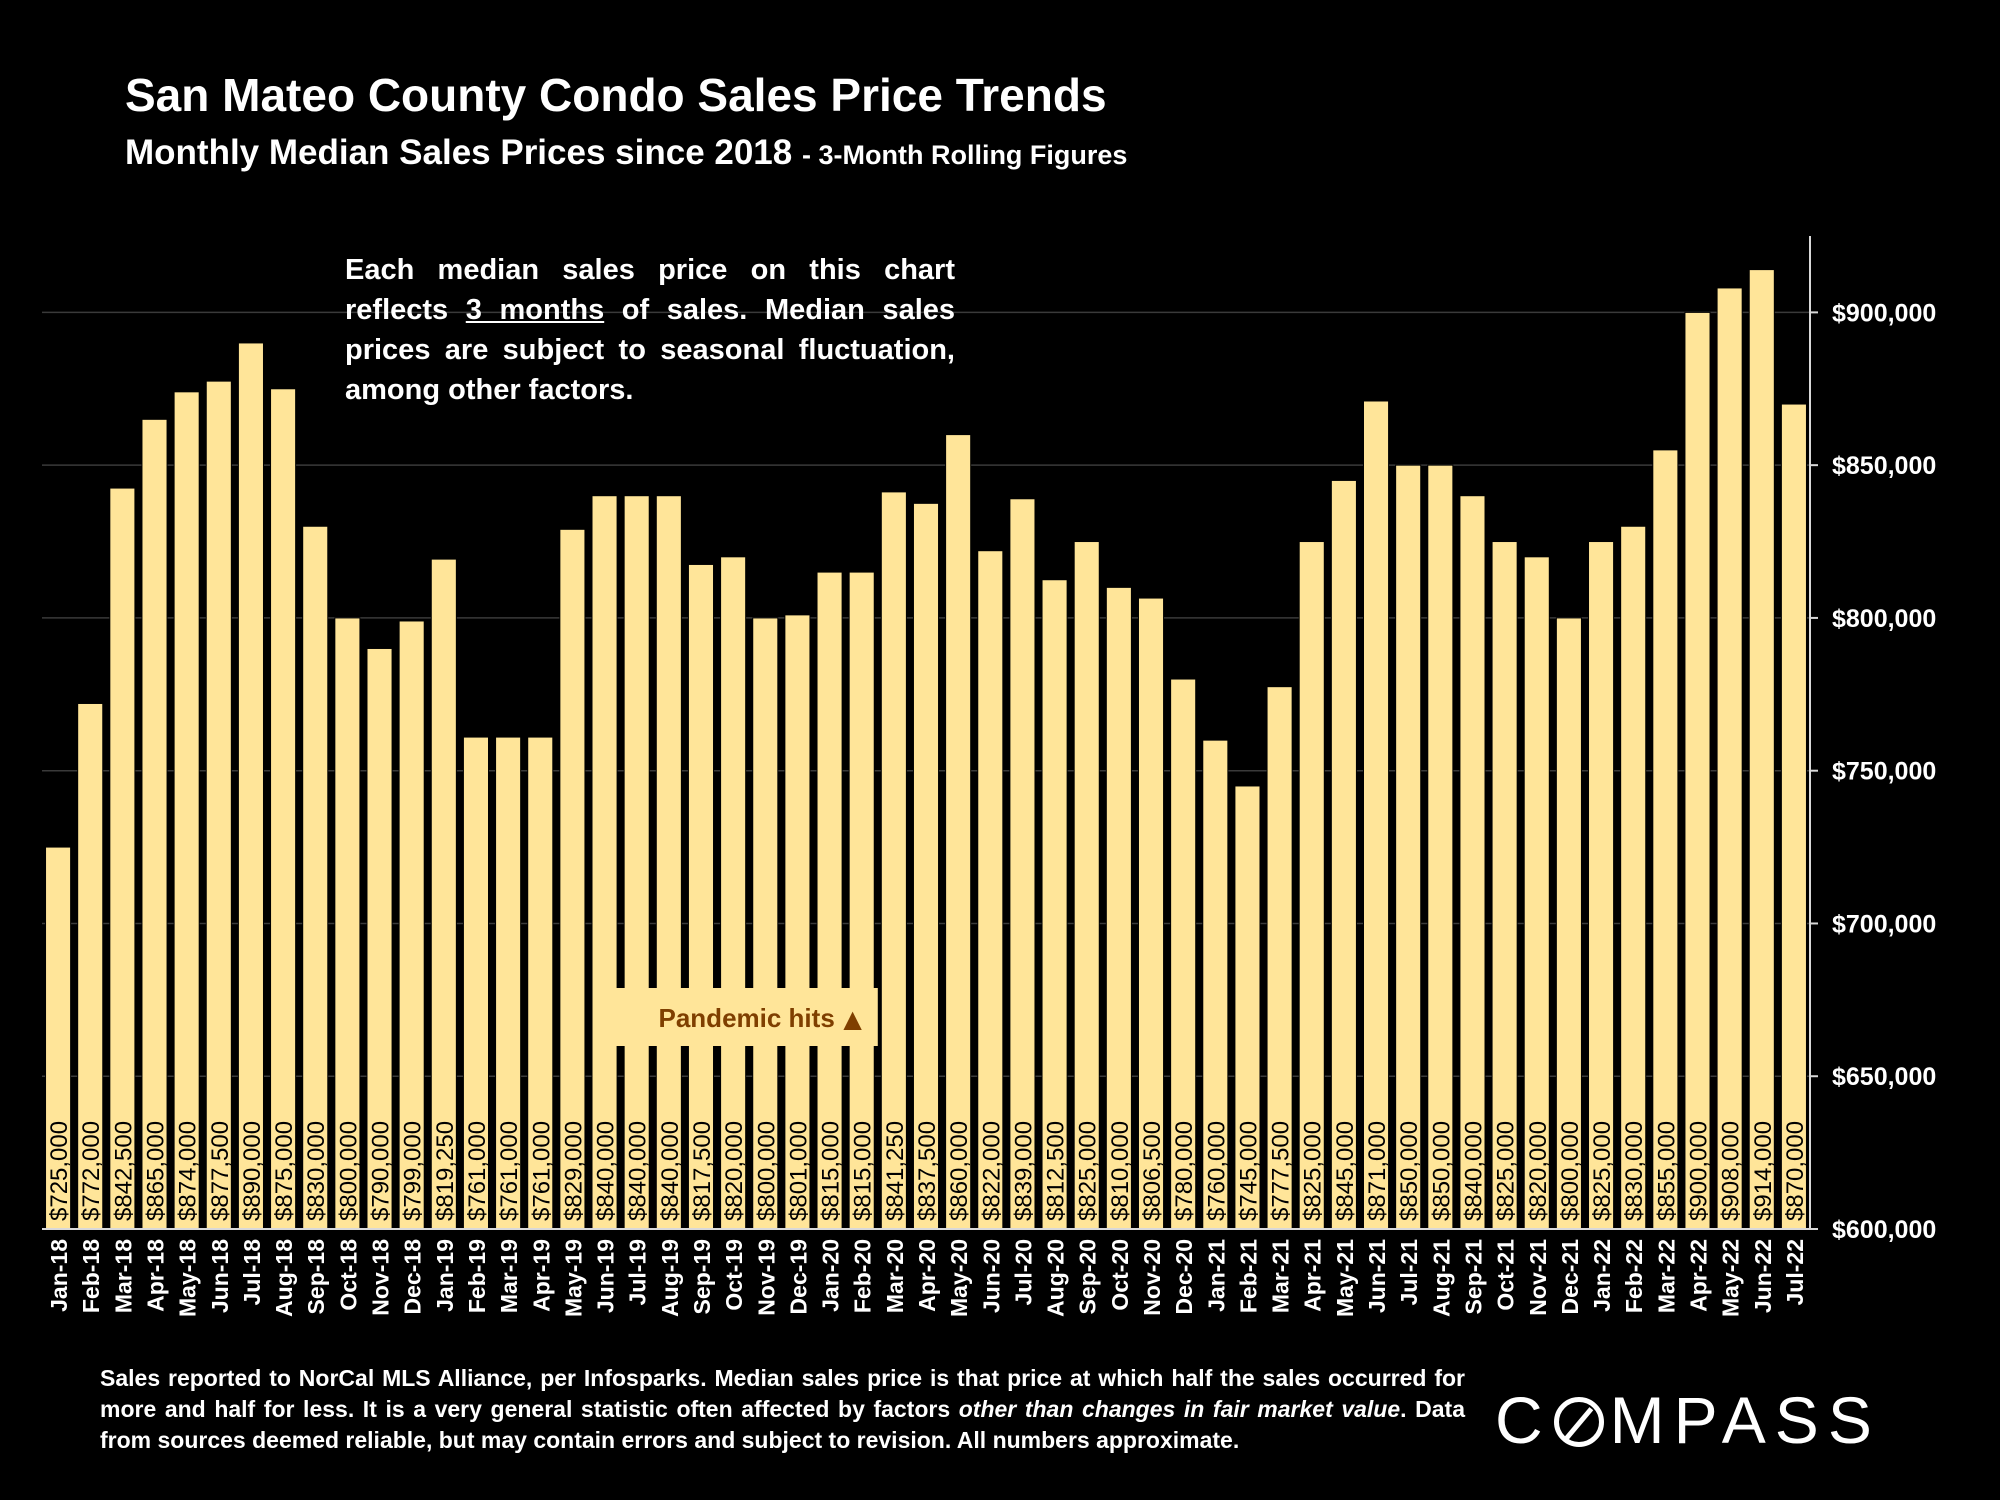 This screenshot has width=2000, height=1500. I want to click on bar-value-label: $860,000, so click(959, 1171).